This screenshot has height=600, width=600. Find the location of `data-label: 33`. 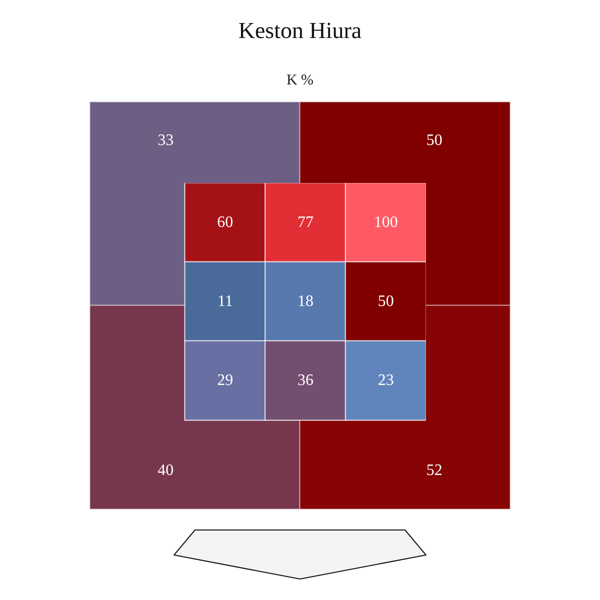

data-label: 33 is located at coordinates (166, 141).